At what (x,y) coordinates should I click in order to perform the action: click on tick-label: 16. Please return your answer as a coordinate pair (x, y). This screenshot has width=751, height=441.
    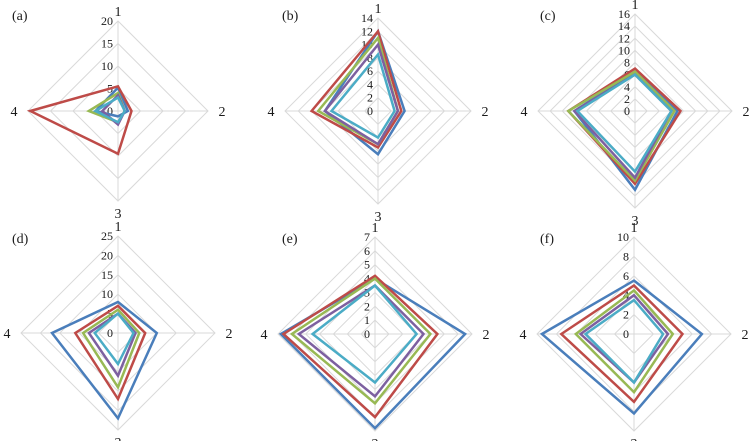
    Looking at the image, I should click on (624, 14).